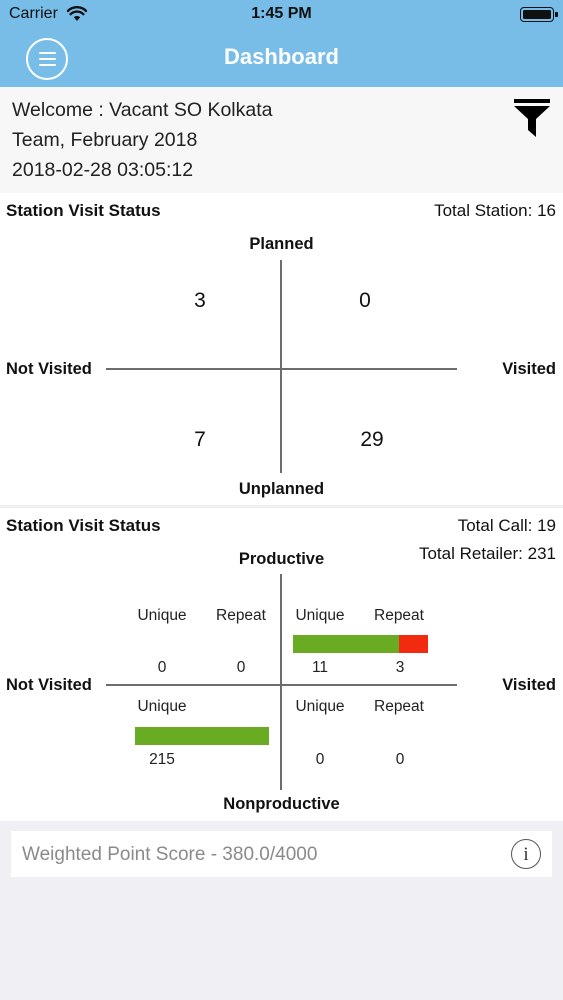 This screenshot has height=1000, width=563. What do you see at coordinates (281, 804) in the screenshot?
I see `nonproductive-label: Nonproductive` at bounding box center [281, 804].